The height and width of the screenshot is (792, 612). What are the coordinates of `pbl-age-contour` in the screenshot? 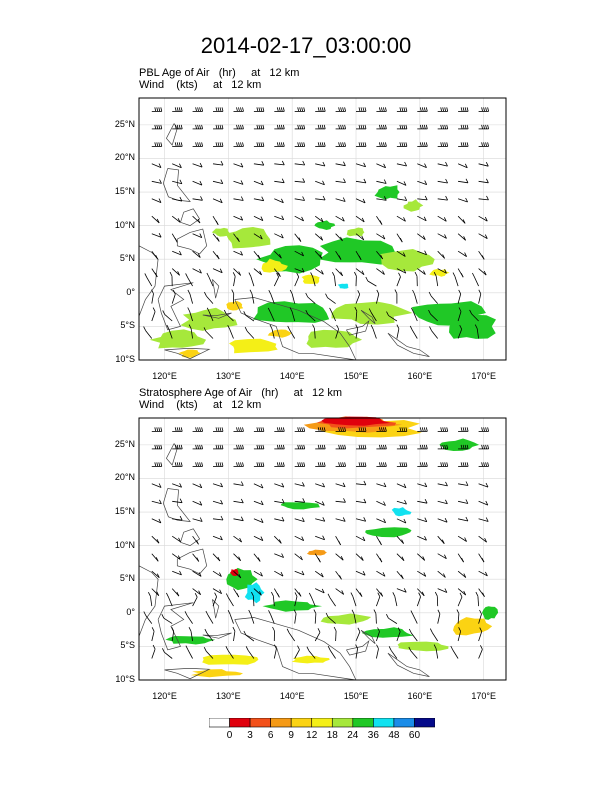 It's located at (209, 319).